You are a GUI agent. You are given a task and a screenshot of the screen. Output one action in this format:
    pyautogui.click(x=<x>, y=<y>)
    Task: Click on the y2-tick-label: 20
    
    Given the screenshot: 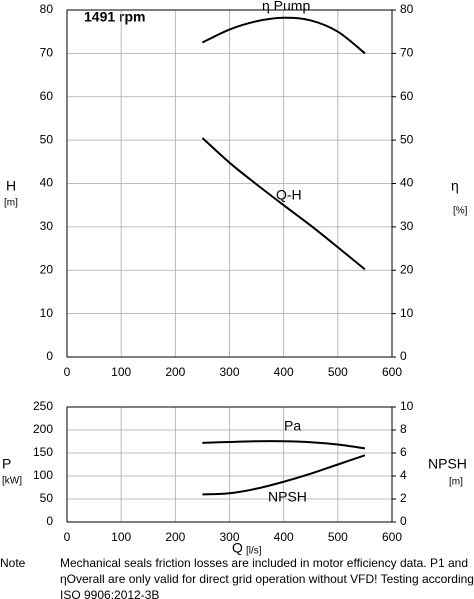 What is the action you would take?
    pyautogui.click(x=407, y=269)
    